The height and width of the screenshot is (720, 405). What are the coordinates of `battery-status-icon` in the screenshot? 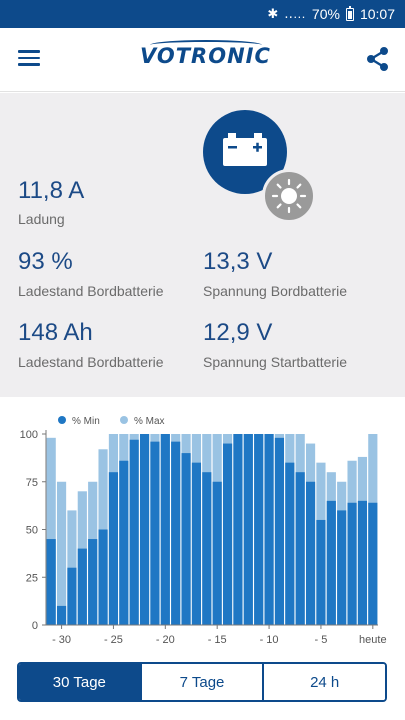 It's located at (349, 13).